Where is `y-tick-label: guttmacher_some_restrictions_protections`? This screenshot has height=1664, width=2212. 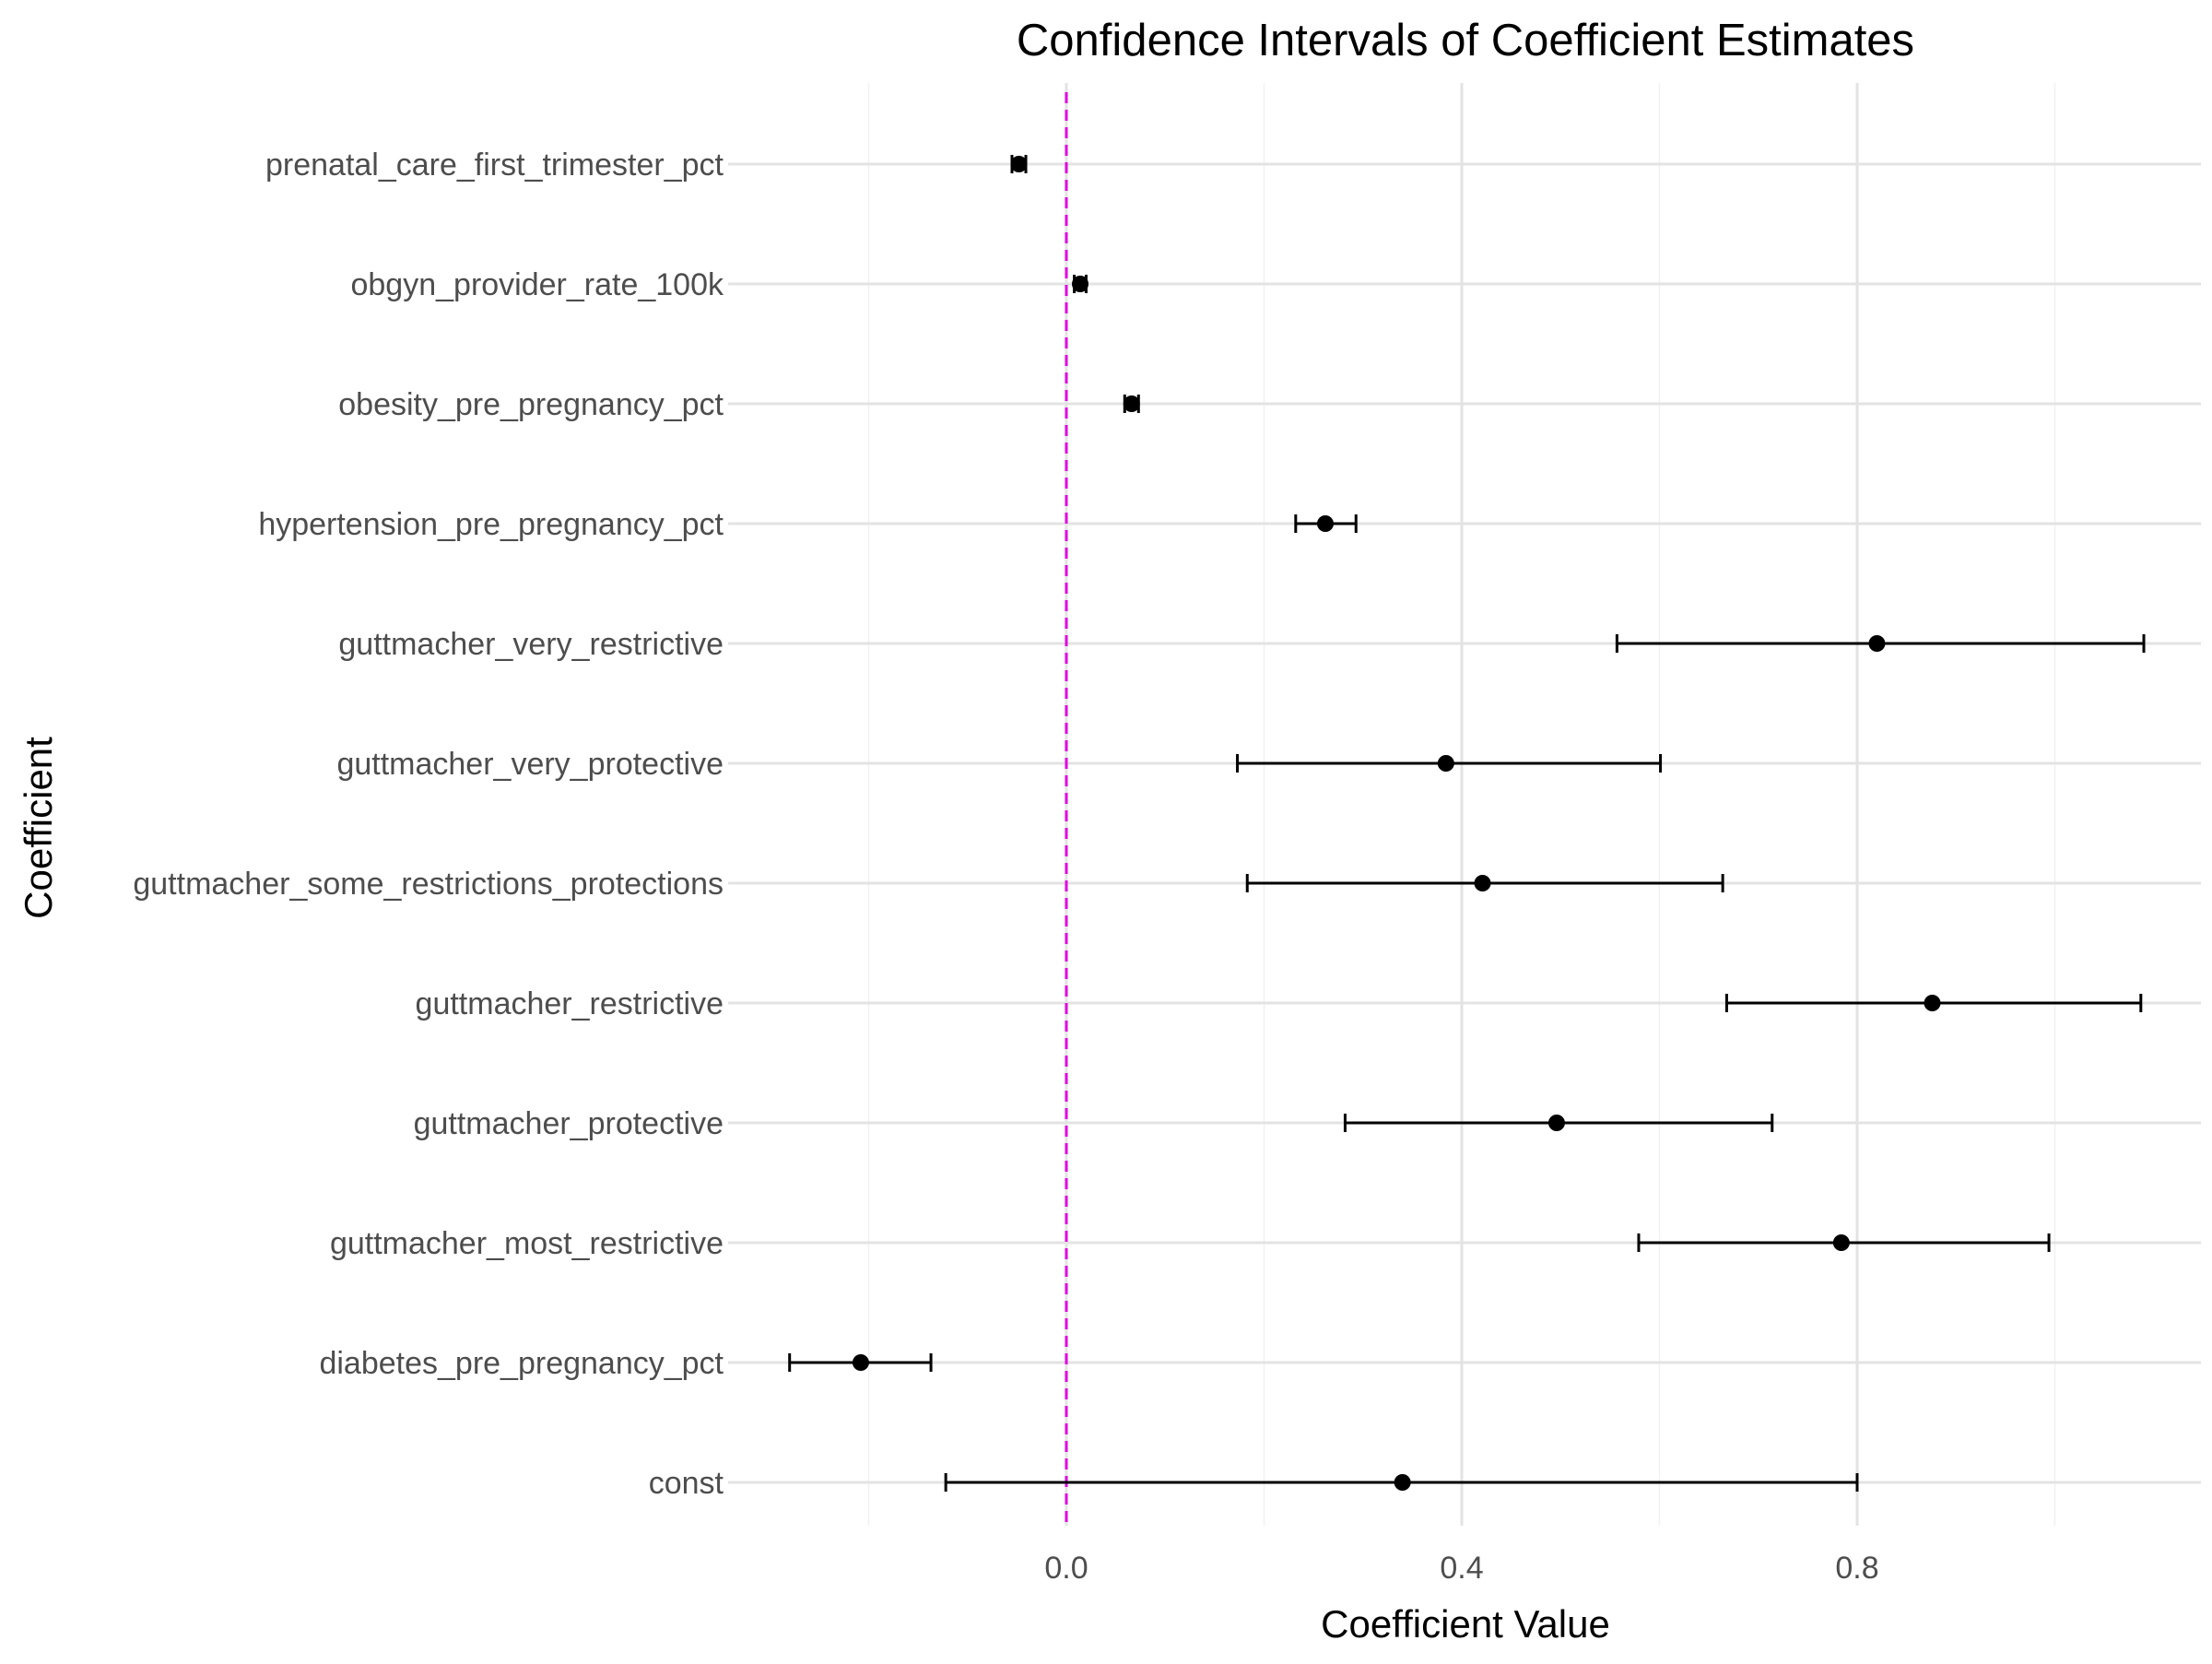
y-tick-label: guttmacher_some_restrictions_protections is located at coordinates (428, 884).